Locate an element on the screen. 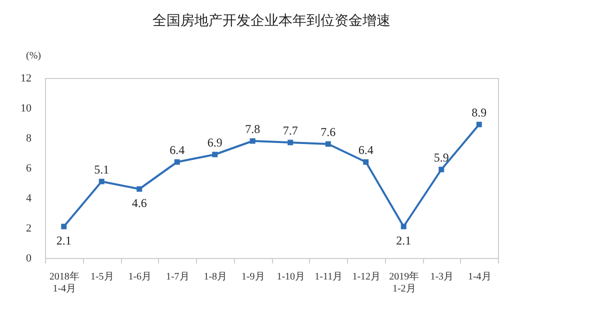 This screenshot has width=600, height=334. y-tick-label: 4 is located at coordinates (29, 198).